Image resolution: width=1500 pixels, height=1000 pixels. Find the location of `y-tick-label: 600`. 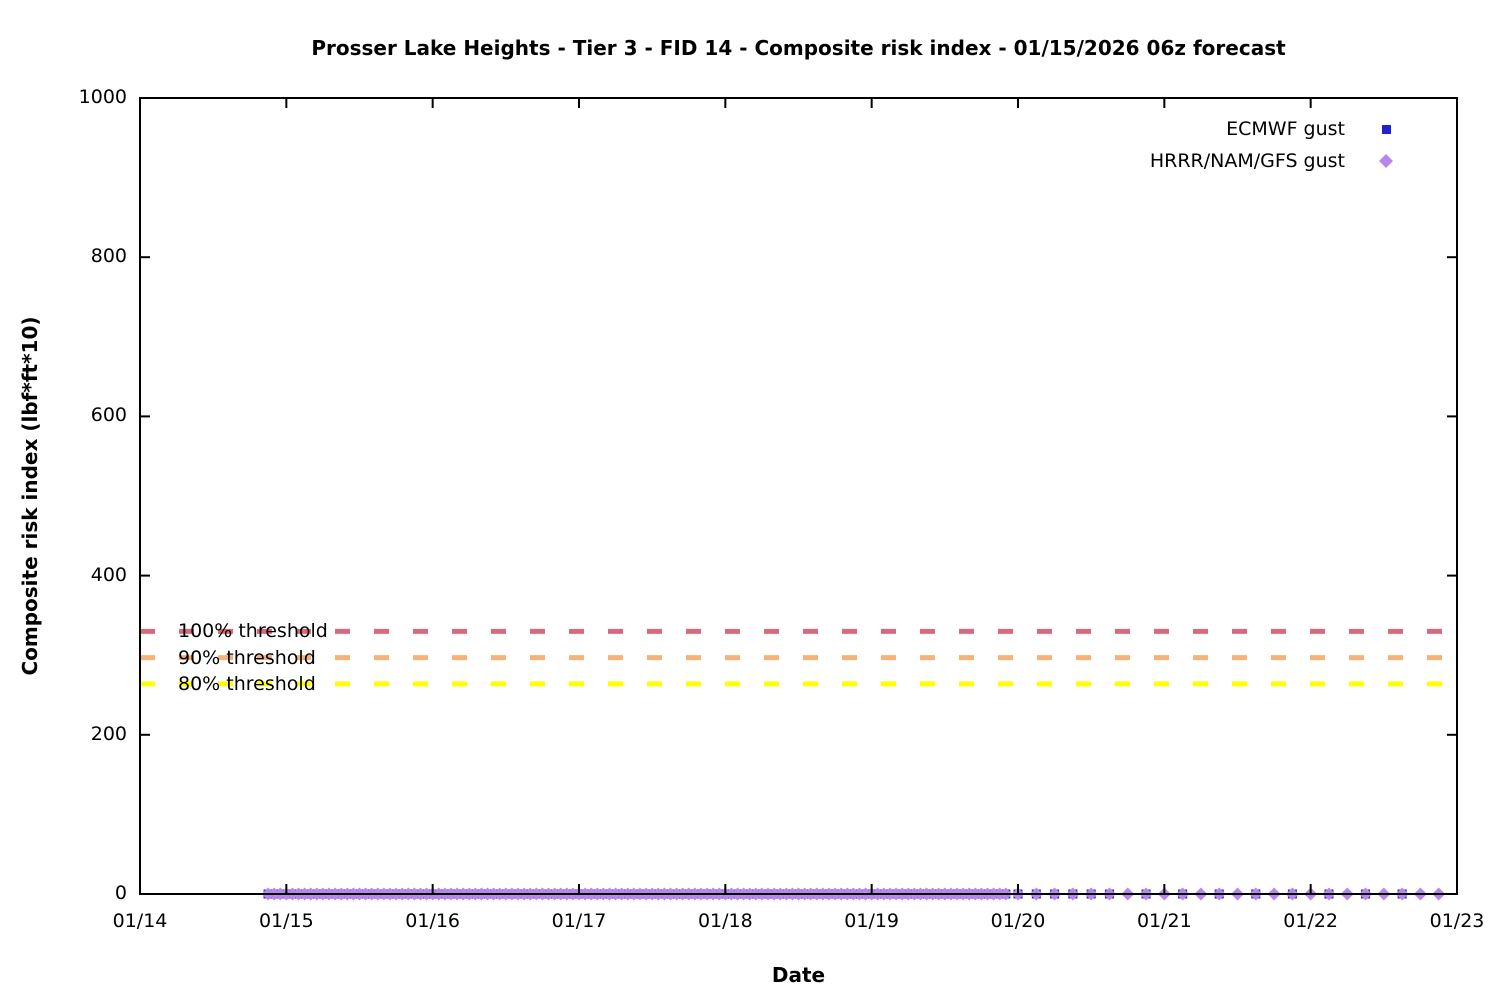

y-tick-label: 600 is located at coordinates (108, 415).